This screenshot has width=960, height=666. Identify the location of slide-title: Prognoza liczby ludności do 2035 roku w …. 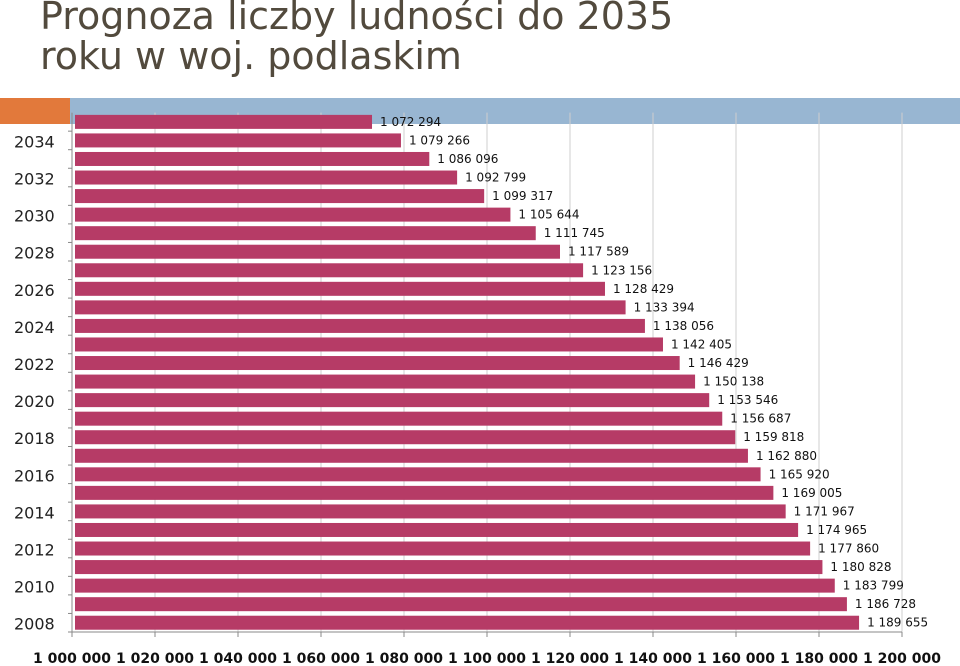
(490, 38).